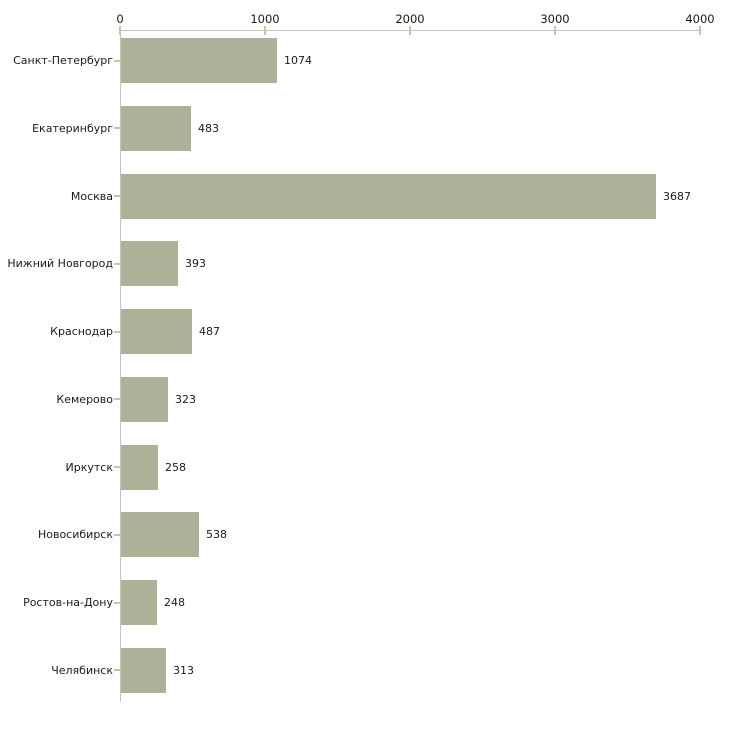 The height and width of the screenshot is (730, 730). What do you see at coordinates (208, 128) in the screenshot?
I see `bar-value-label: 483` at bounding box center [208, 128].